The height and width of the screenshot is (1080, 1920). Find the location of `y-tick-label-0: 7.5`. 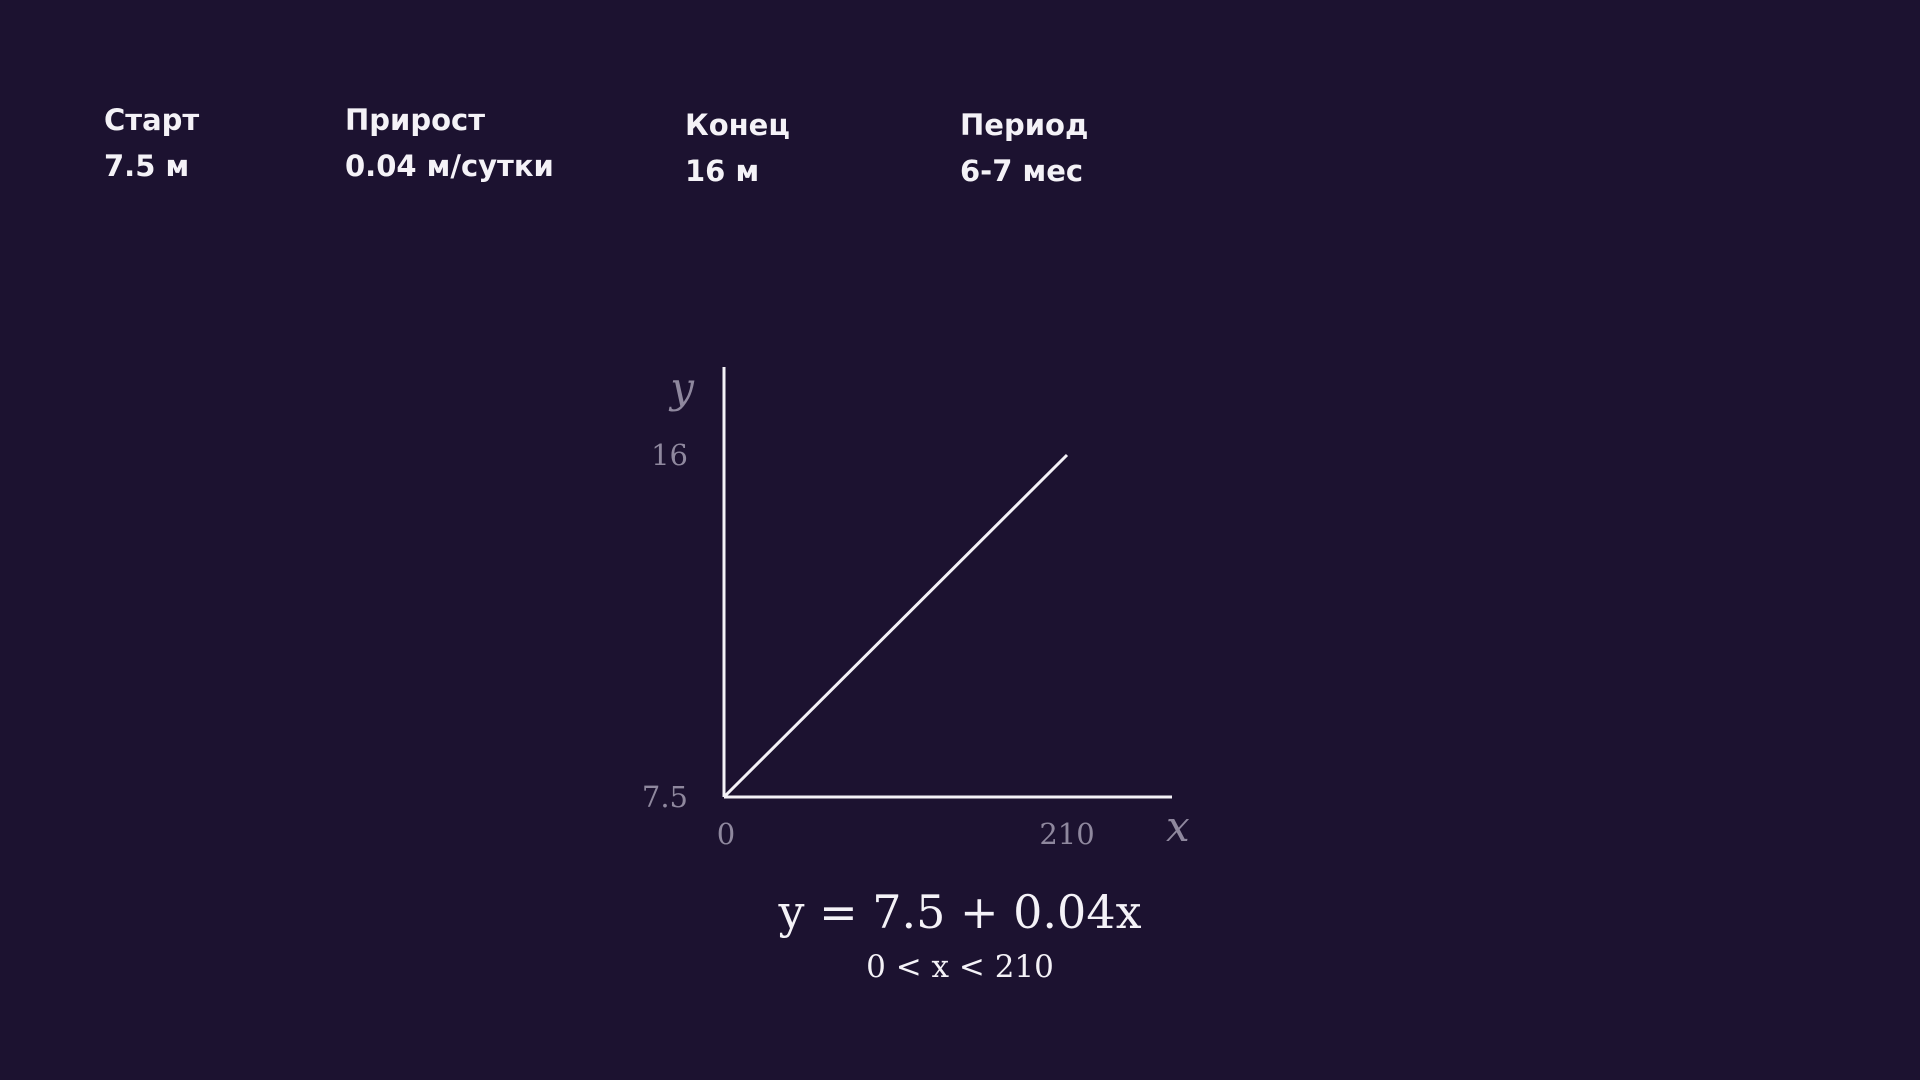

y-tick-label-0: 7.5 is located at coordinates (665, 797).